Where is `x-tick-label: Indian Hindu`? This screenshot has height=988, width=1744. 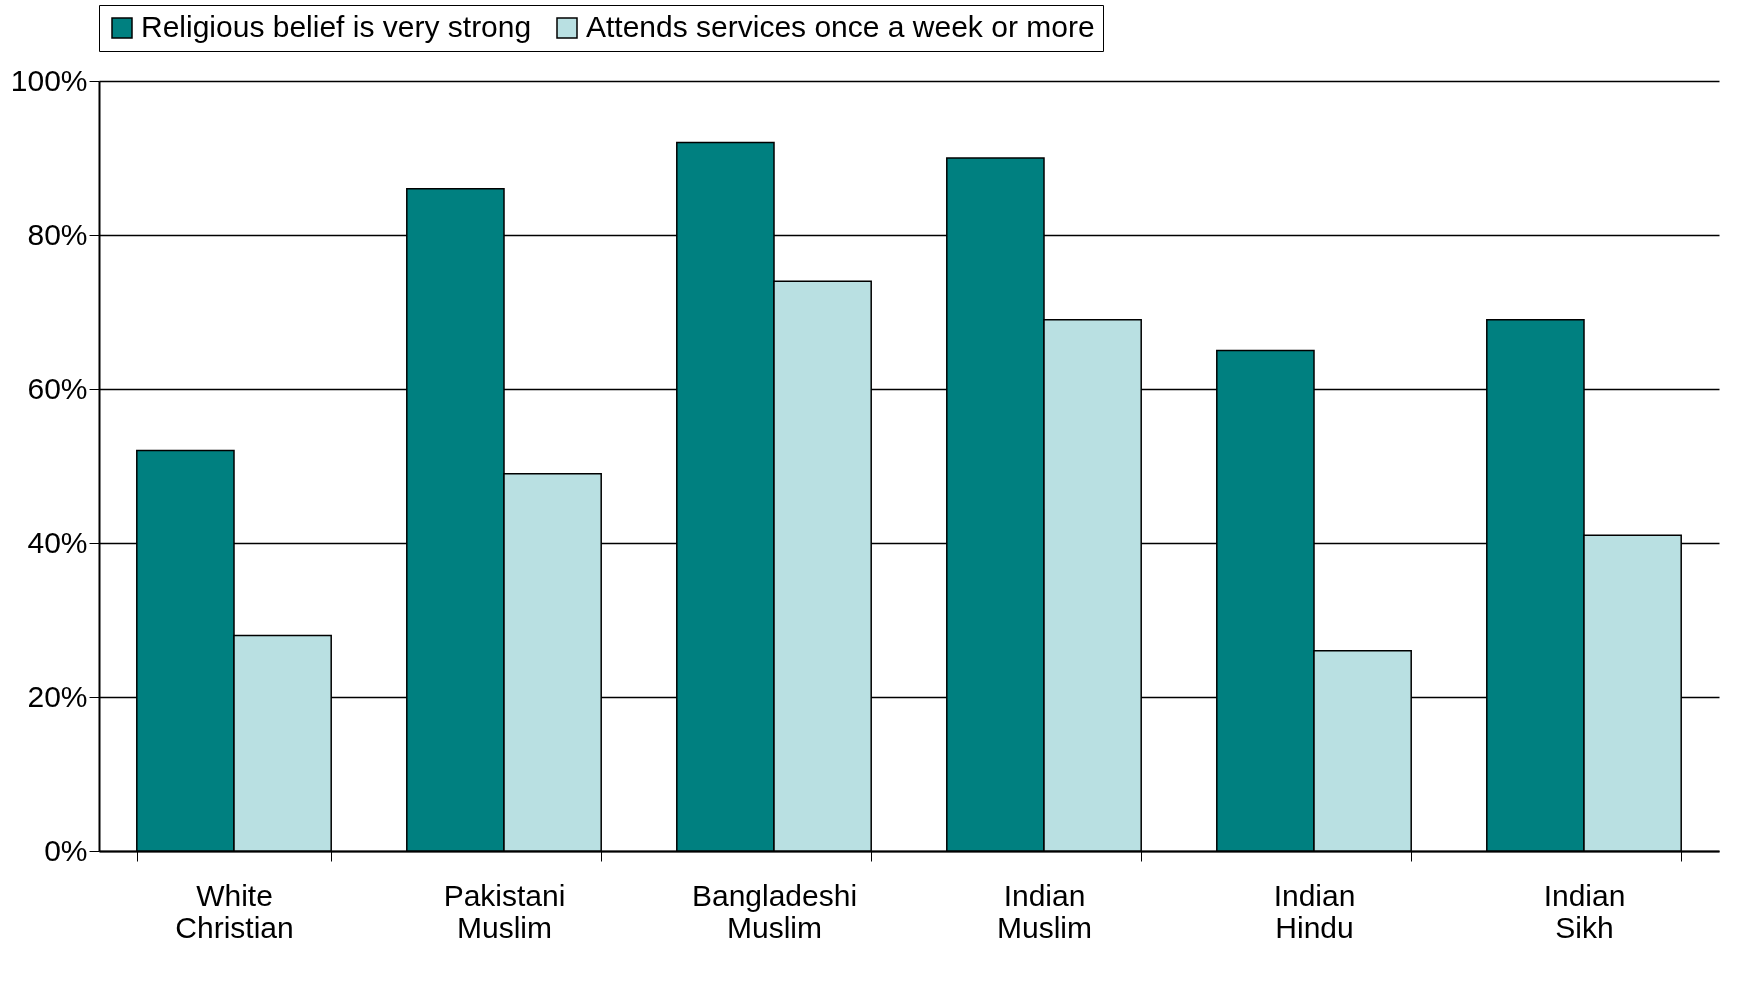 x-tick-label: Indian Hindu is located at coordinates (1314, 911).